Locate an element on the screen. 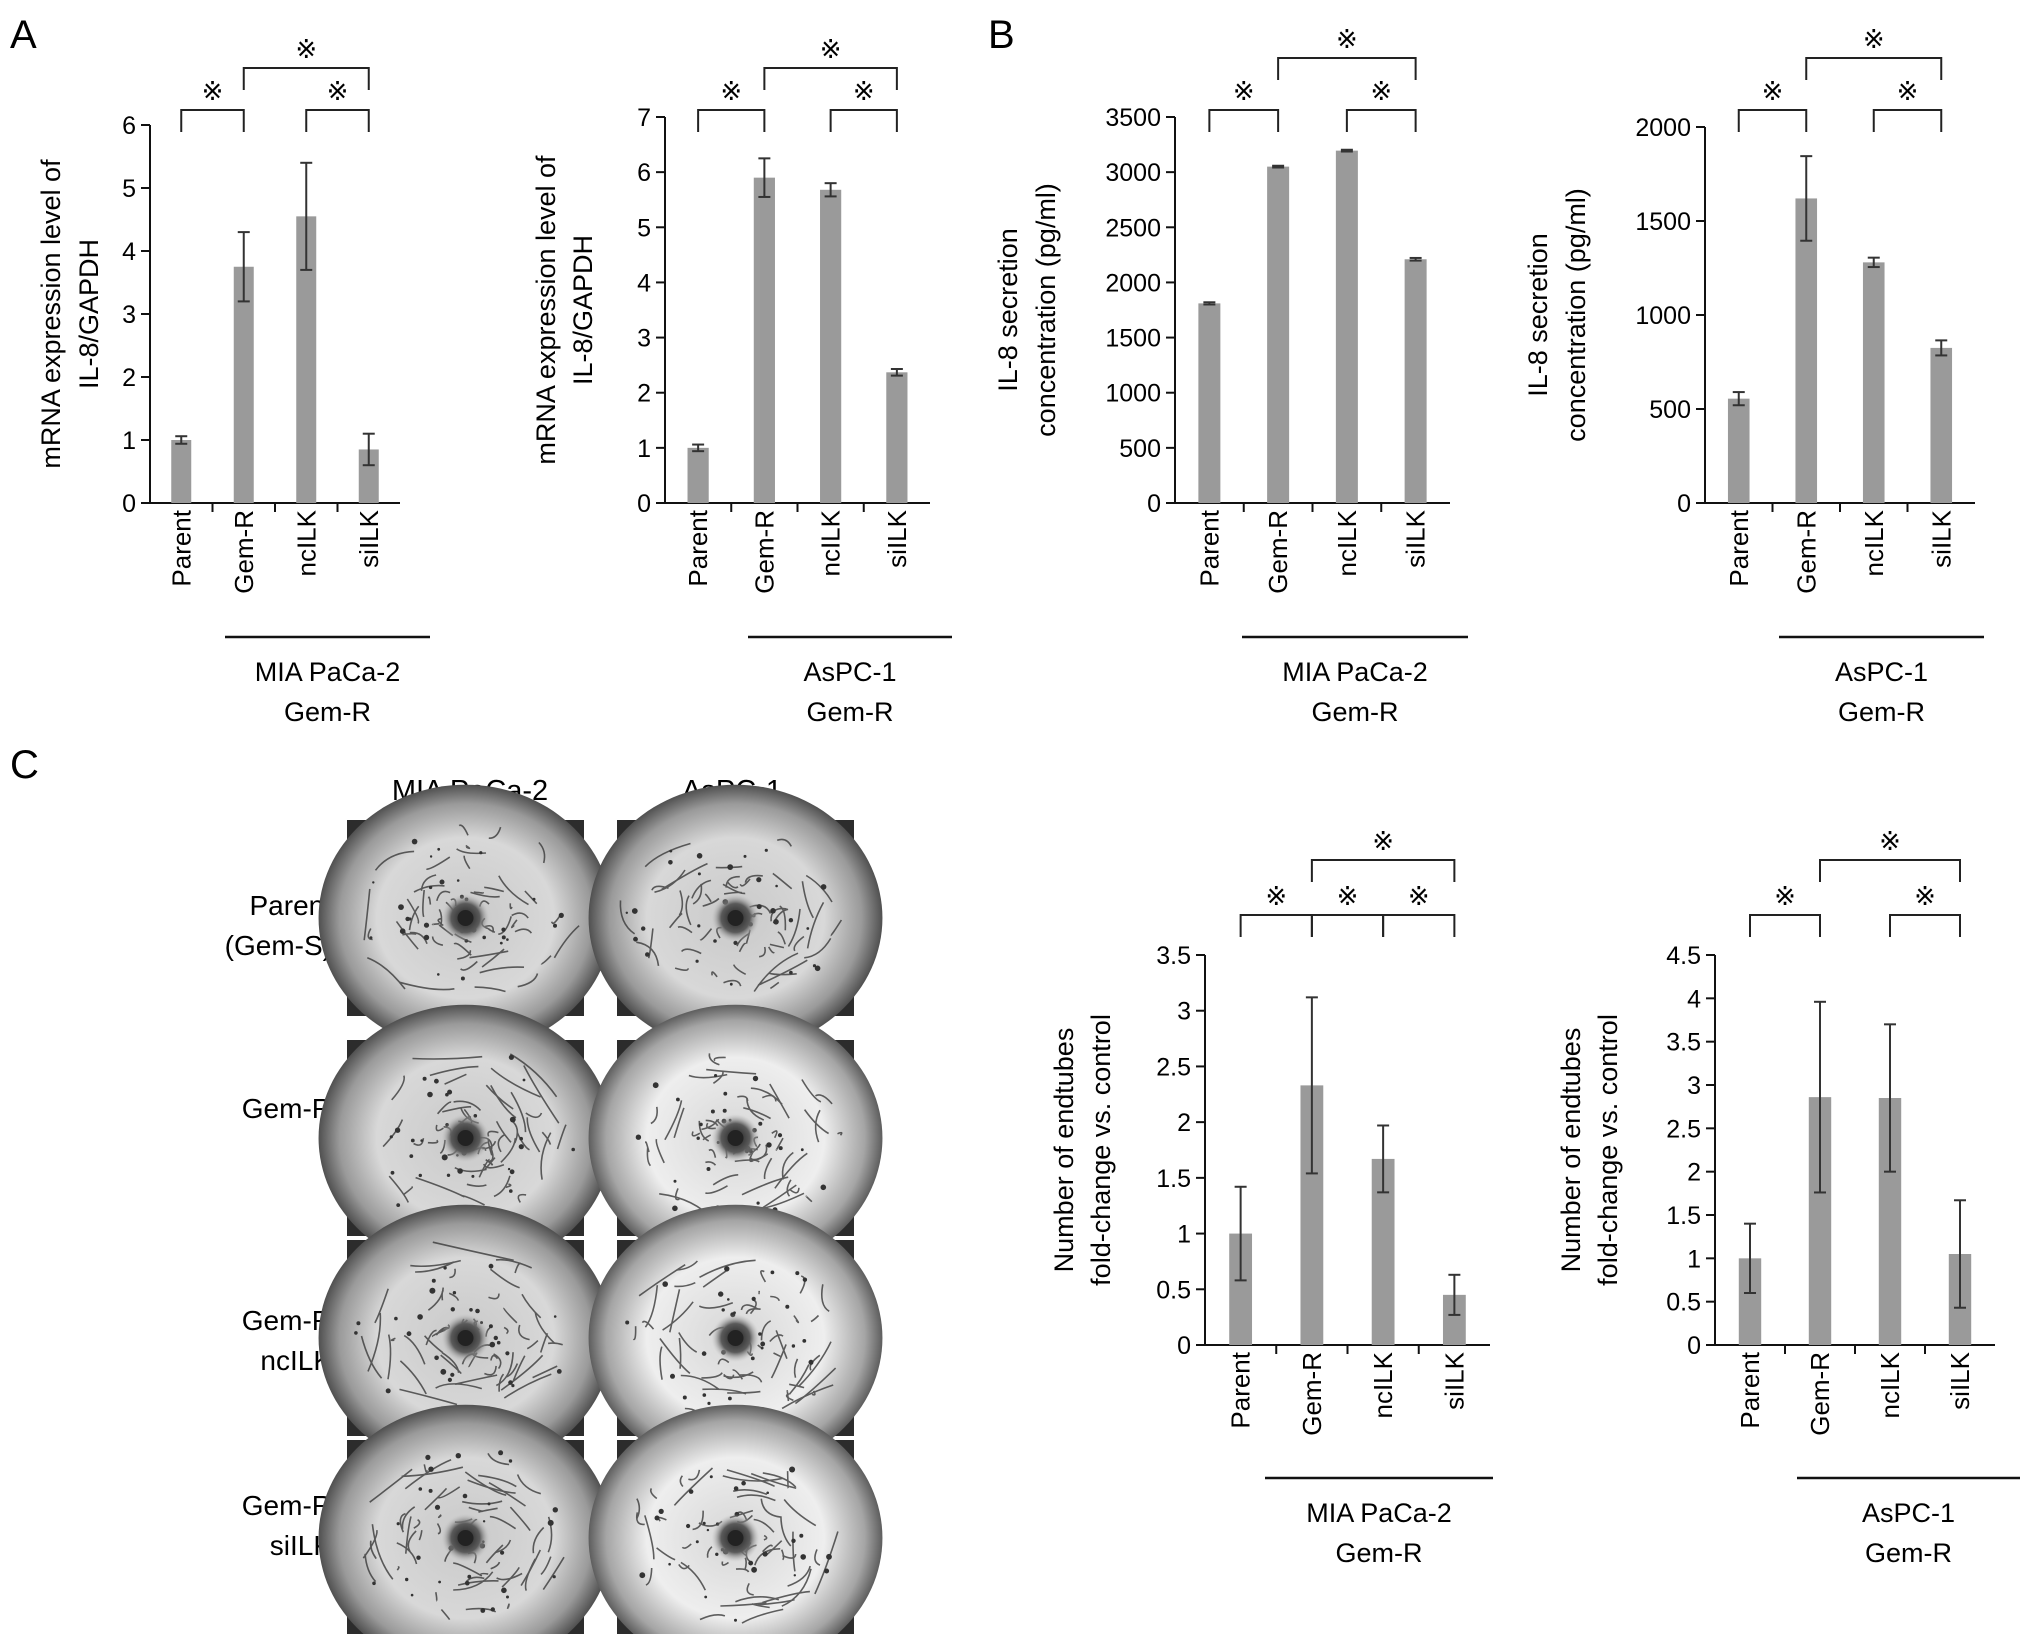 Image resolution: width=2032 pixels, height=1634 pixels. y-tick-label: 1000 is located at coordinates (1133, 394).